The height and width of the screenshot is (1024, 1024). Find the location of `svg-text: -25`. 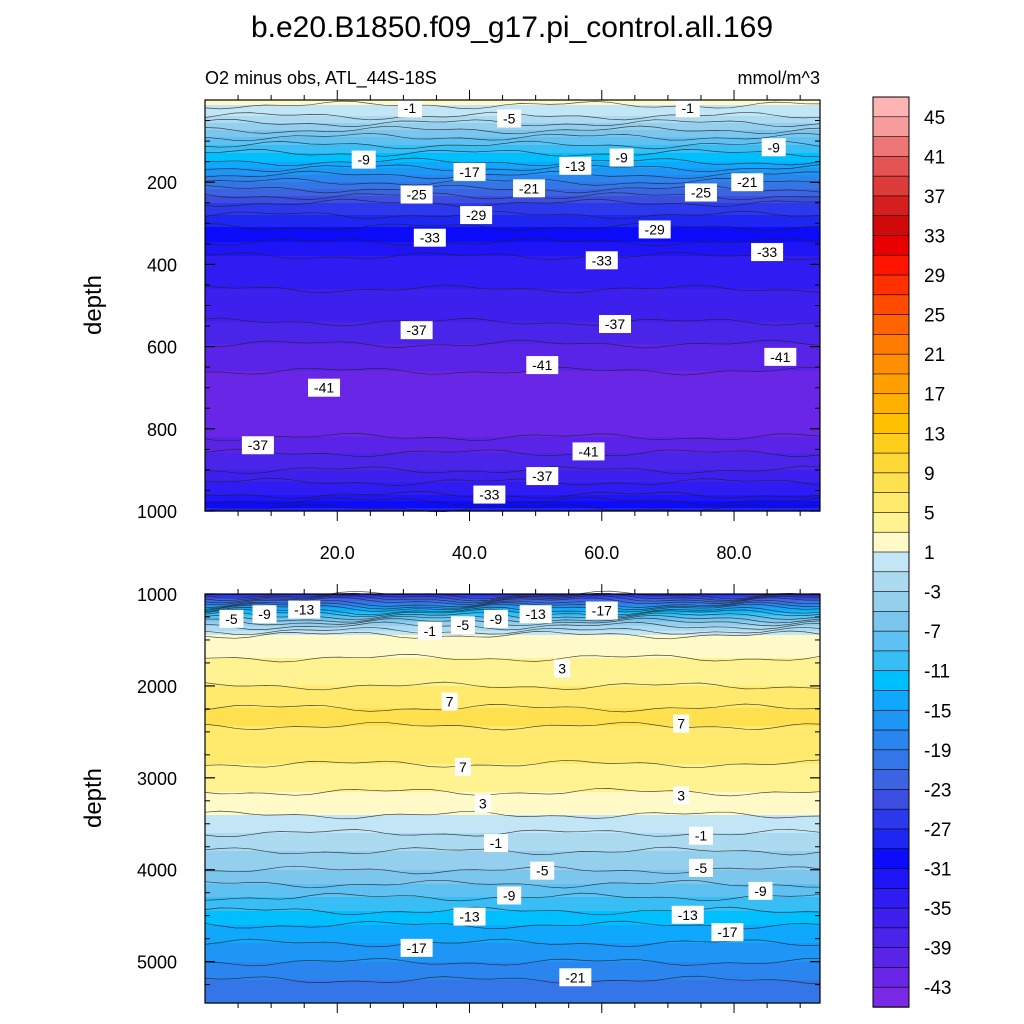

svg-text: -25 is located at coordinates (416, 195).